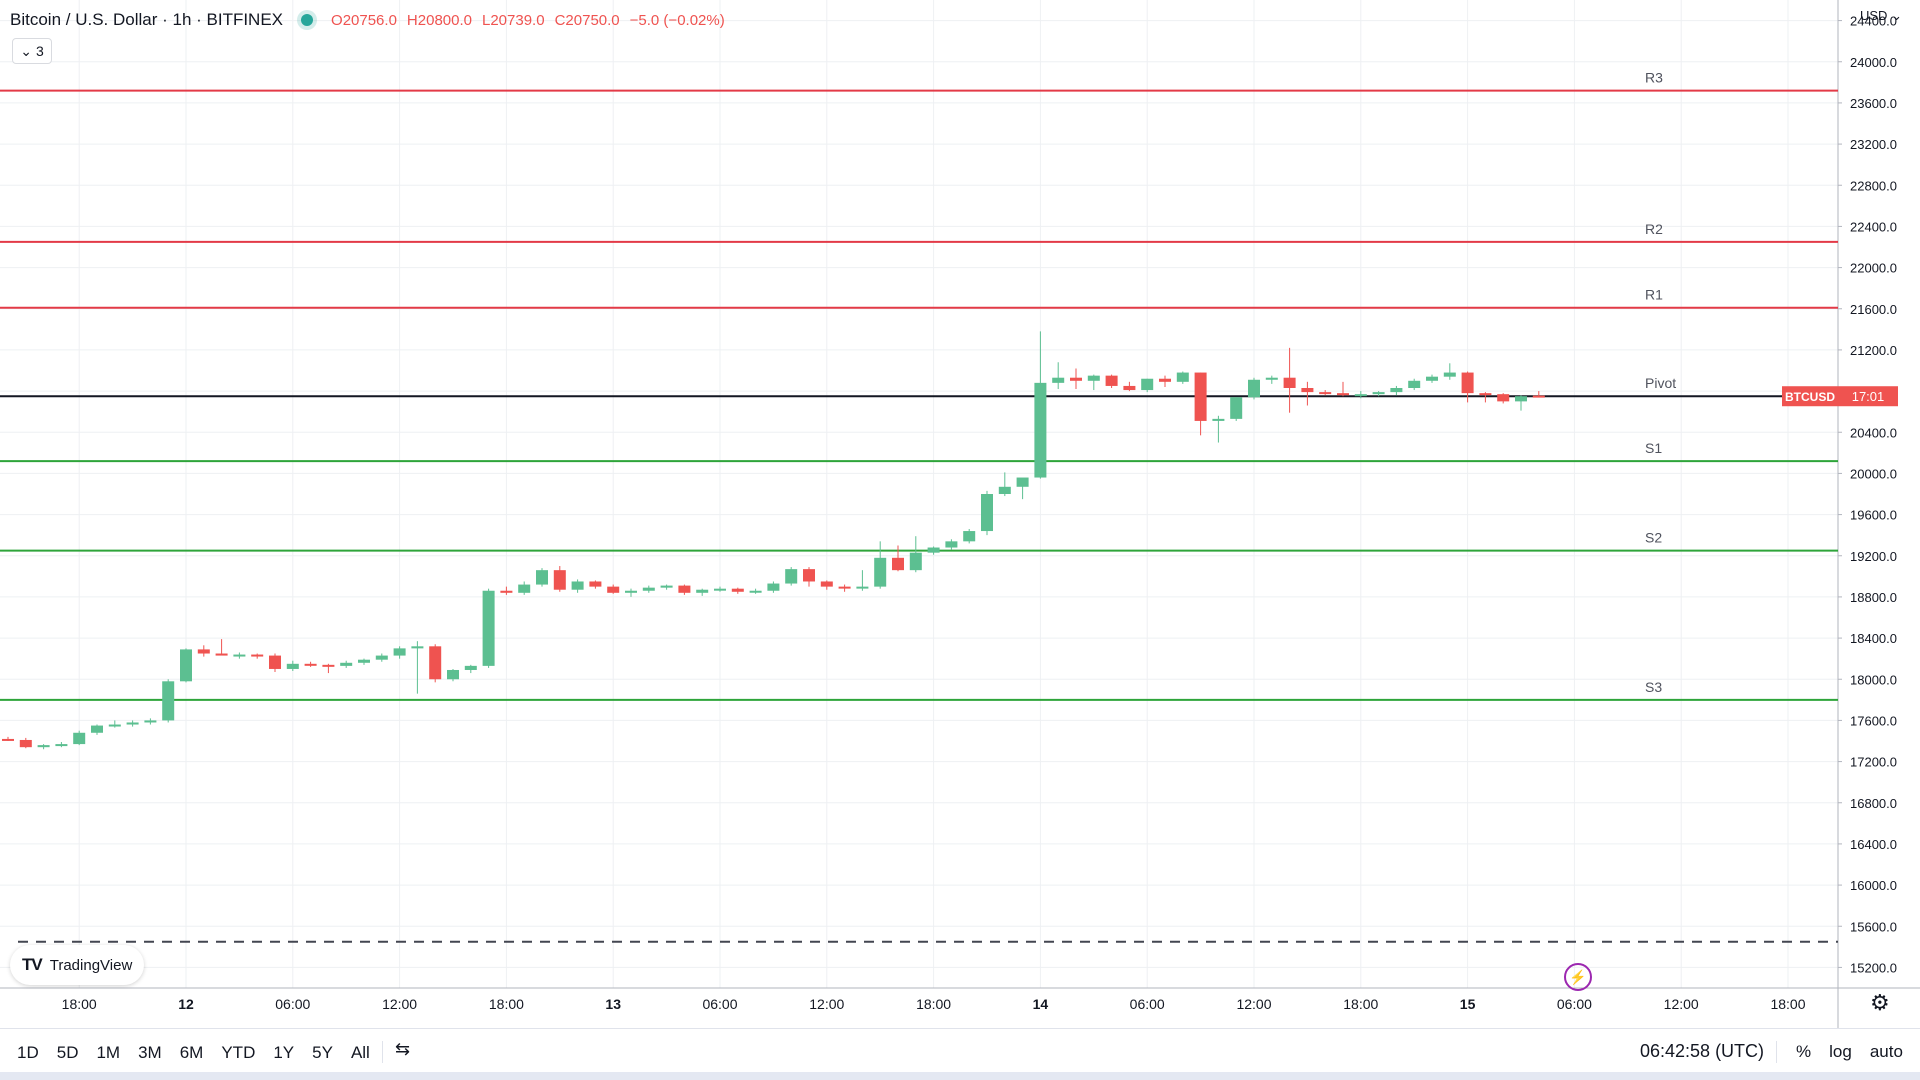  Describe the element at coordinates (67, 1052) in the screenshot. I see `timeframe-button: 5D` at that location.